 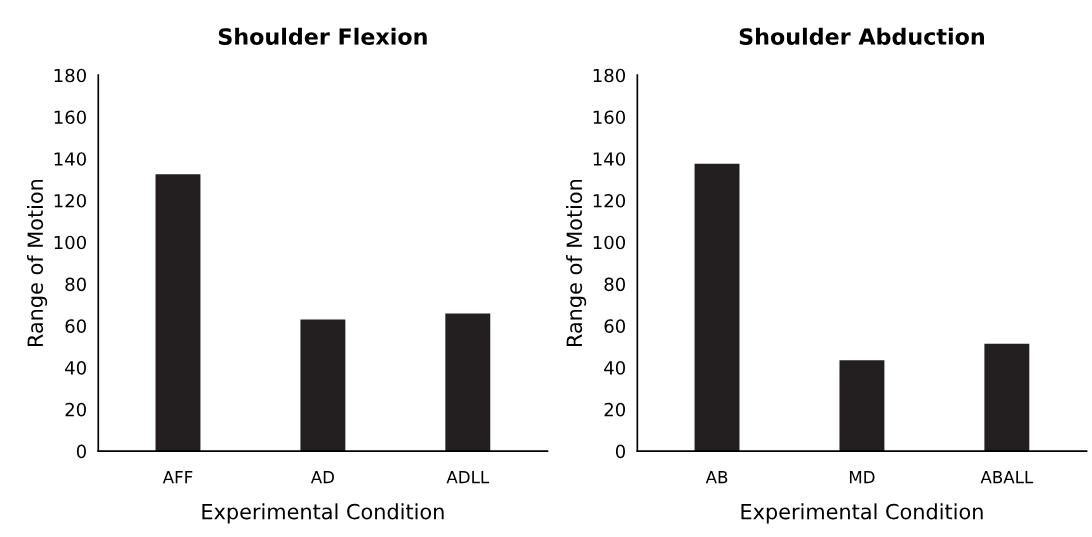 What do you see at coordinates (468, 477) in the screenshot?
I see `x-tick-label: ADLL` at bounding box center [468, 477].